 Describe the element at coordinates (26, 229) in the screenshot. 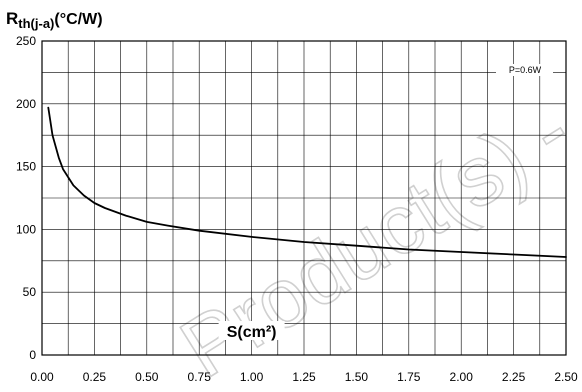

I see `y-tick-label: 100` at that location.